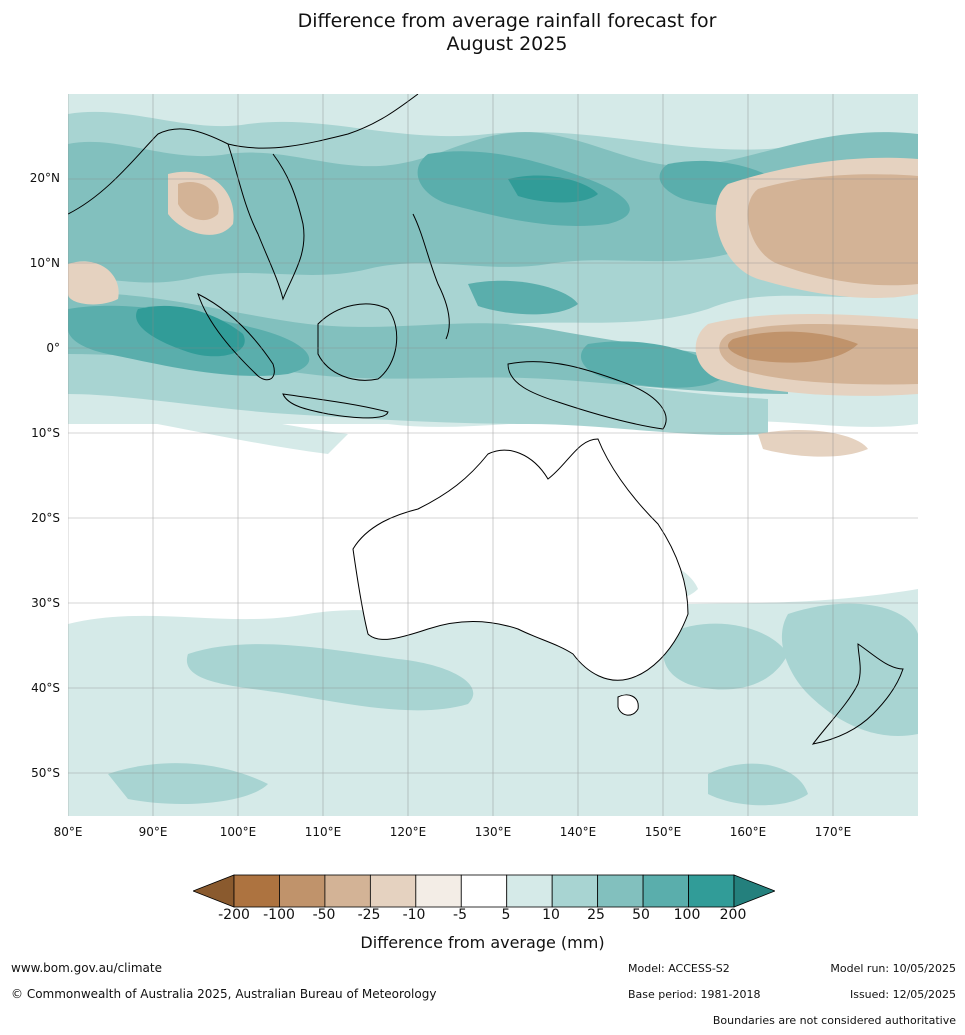 Image resolution: width=965 pixels, height=1035 pixels. I want to click on footer-base-period: Base period: 1981-2018, so click(694, 994).